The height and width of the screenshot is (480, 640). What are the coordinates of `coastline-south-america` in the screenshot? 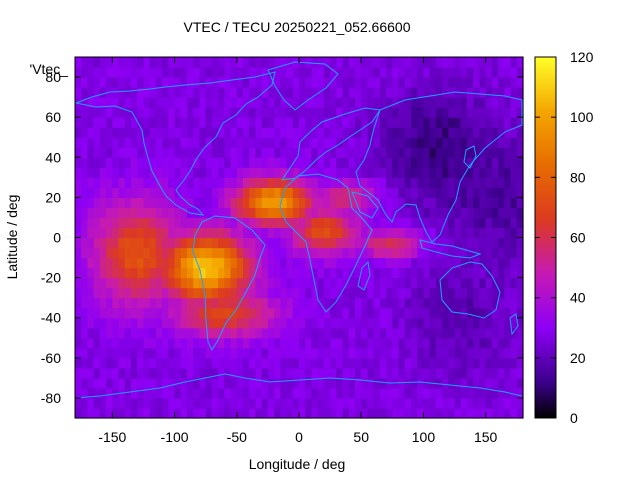 It's located at (229, 283).